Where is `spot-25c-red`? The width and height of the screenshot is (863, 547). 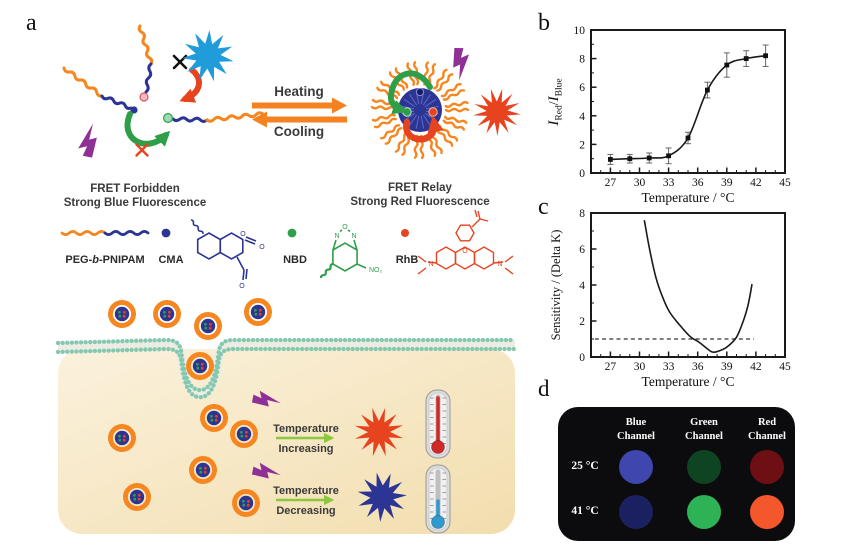
spot-25c-red is located at coordinates (767, 467).